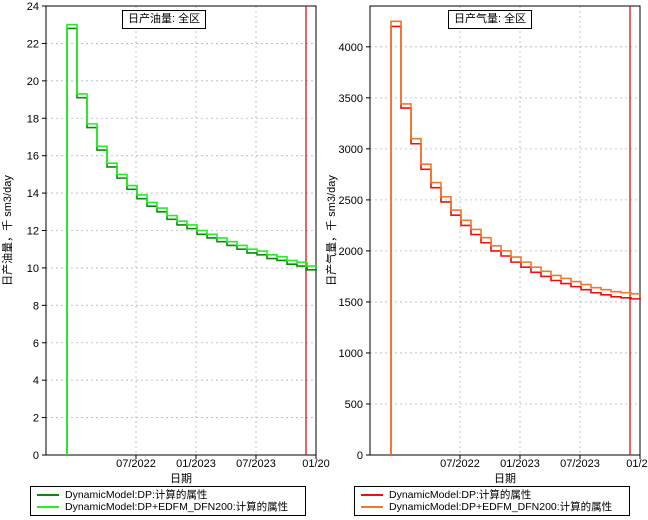 The width and height of the screenshot is (648, 520). What do you see at coordinates (36, 344) in the screenshot?
I see `y-tick-label: 6` at bounding box center [36, 344].